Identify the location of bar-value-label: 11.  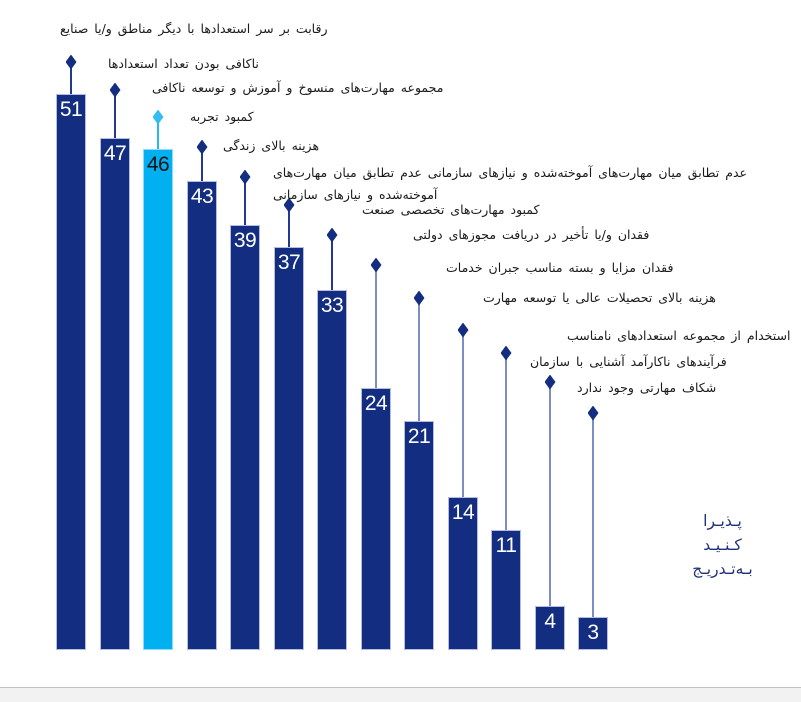
(506, 546).